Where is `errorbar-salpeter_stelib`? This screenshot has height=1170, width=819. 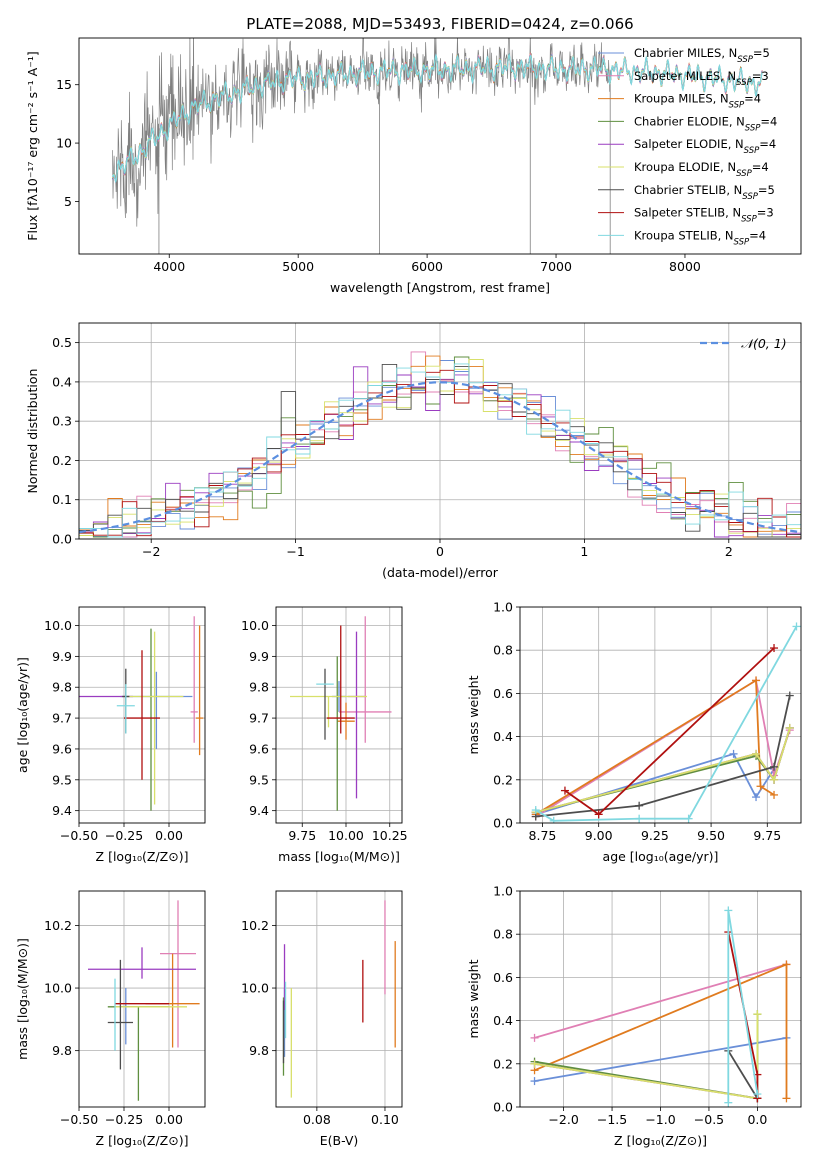 errorbar-salpeter_stelib is located at coordinates (340, 679).